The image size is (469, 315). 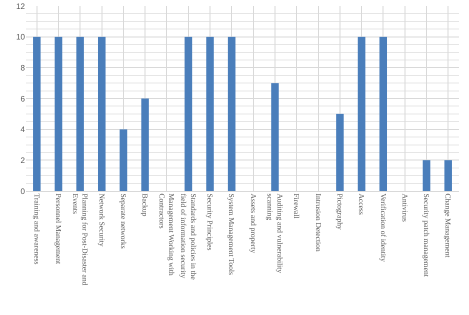 What do you see at coordinates (23, 191) in the screenshot?
I see `y-tick-label: 0` at bounding box center [23, 191].